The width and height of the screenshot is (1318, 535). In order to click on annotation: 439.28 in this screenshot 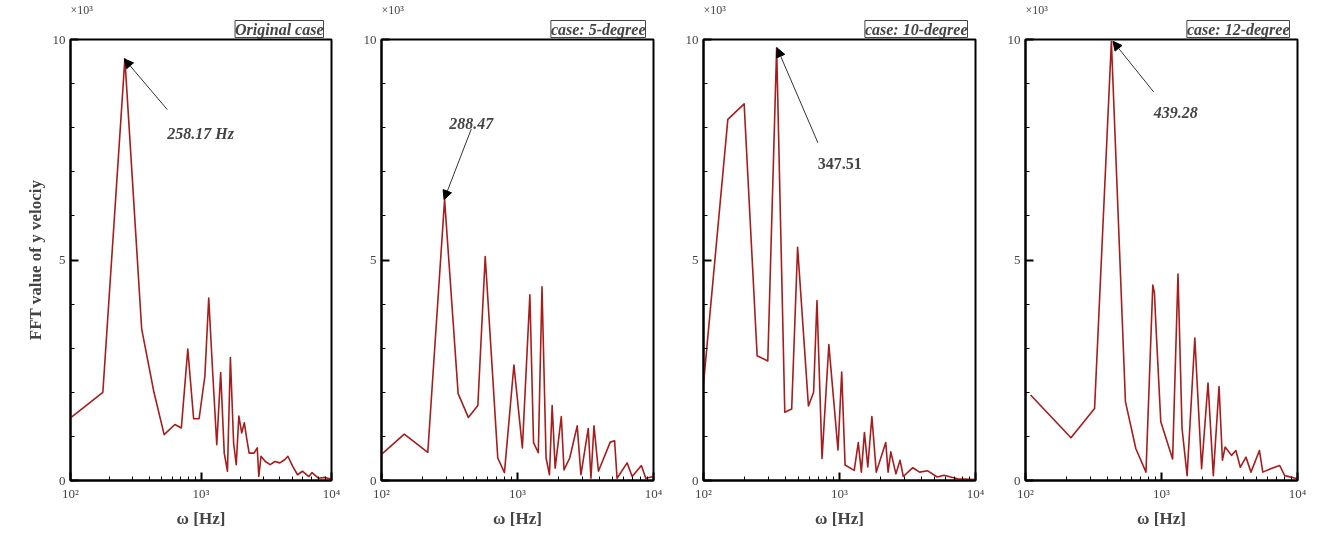, I will do `click(1175, 113)`.